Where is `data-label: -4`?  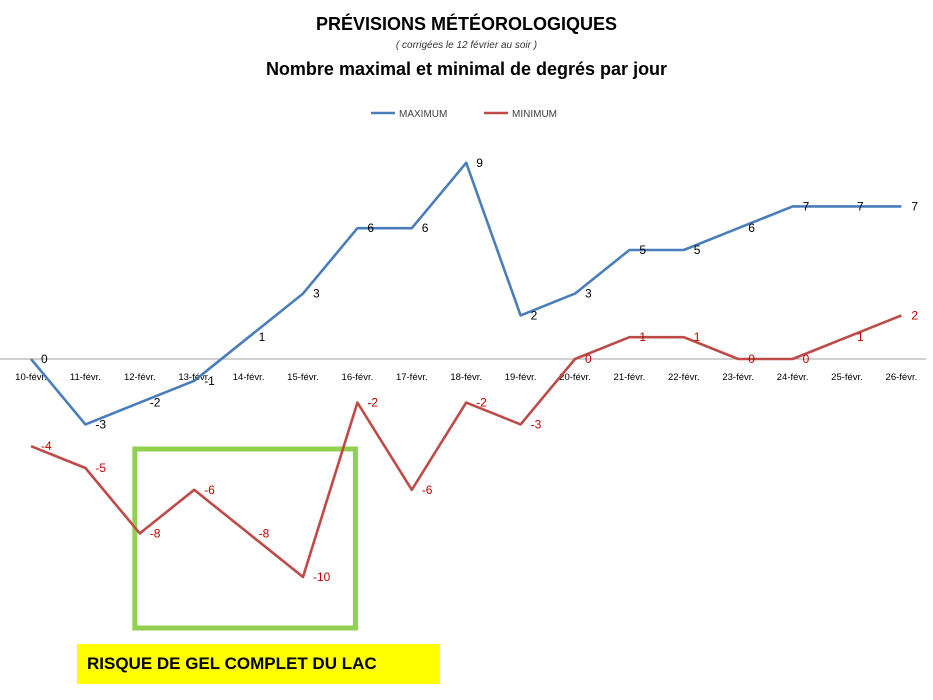
data-label: -4 is located at coordinates (46, 446).